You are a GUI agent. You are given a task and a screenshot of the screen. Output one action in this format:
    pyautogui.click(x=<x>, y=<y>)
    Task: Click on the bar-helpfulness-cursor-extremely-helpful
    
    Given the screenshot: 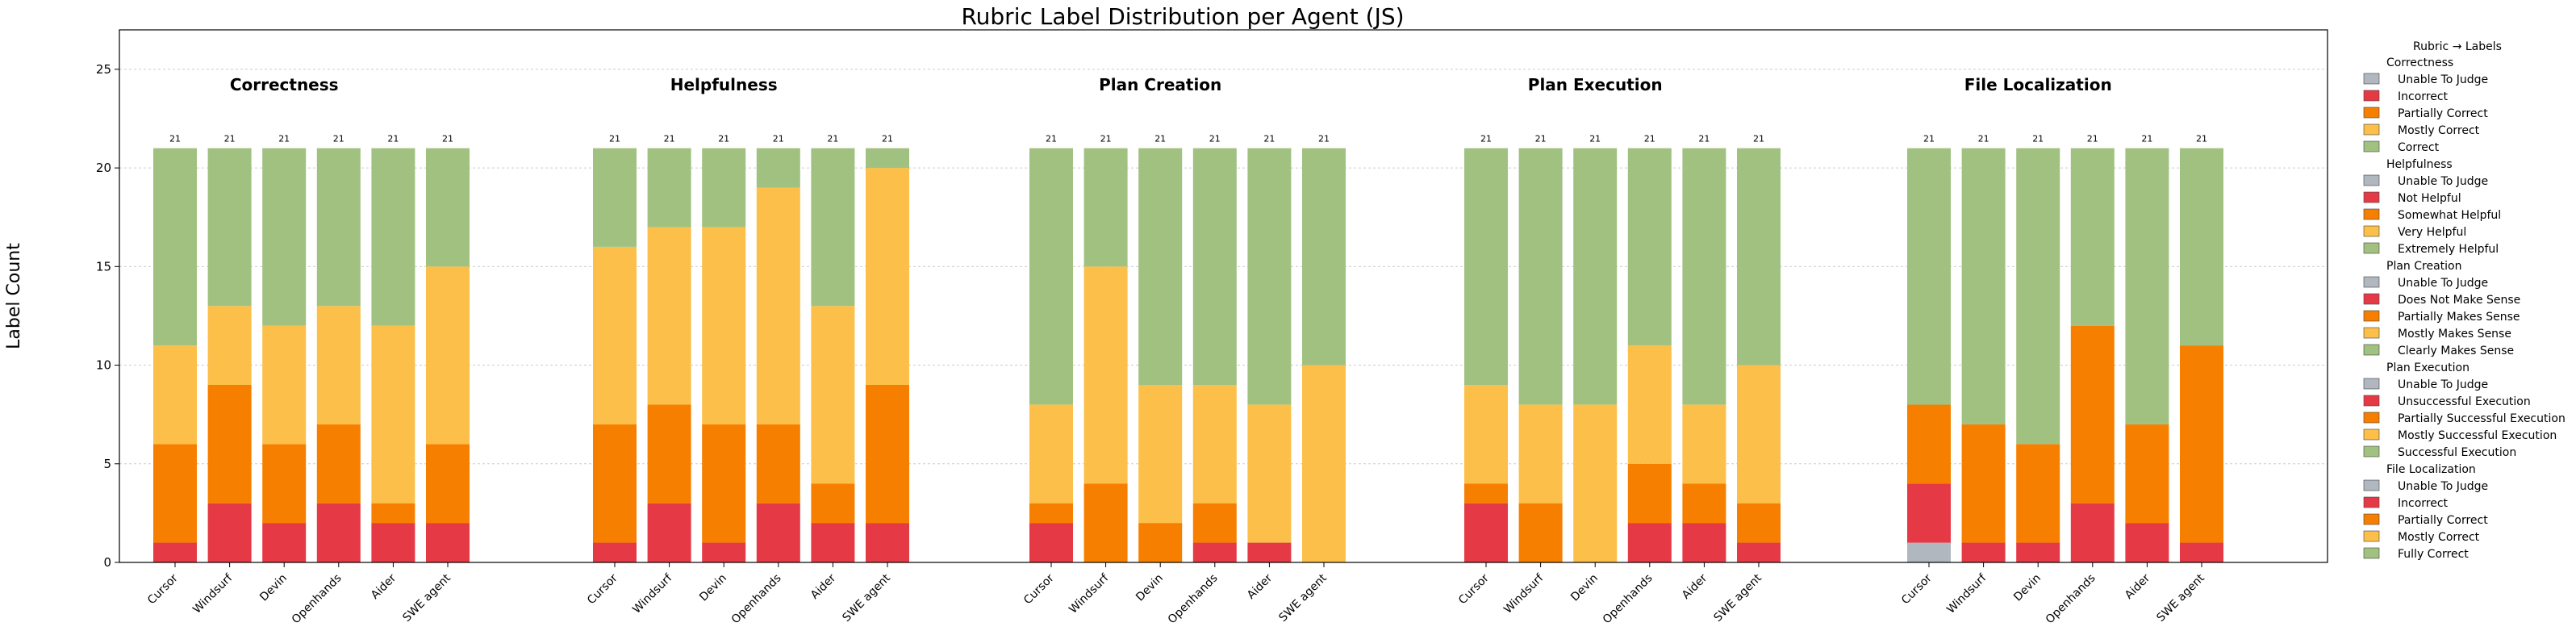 What is the action you would take?
    pyautogui.click(x=615, y=197)
    